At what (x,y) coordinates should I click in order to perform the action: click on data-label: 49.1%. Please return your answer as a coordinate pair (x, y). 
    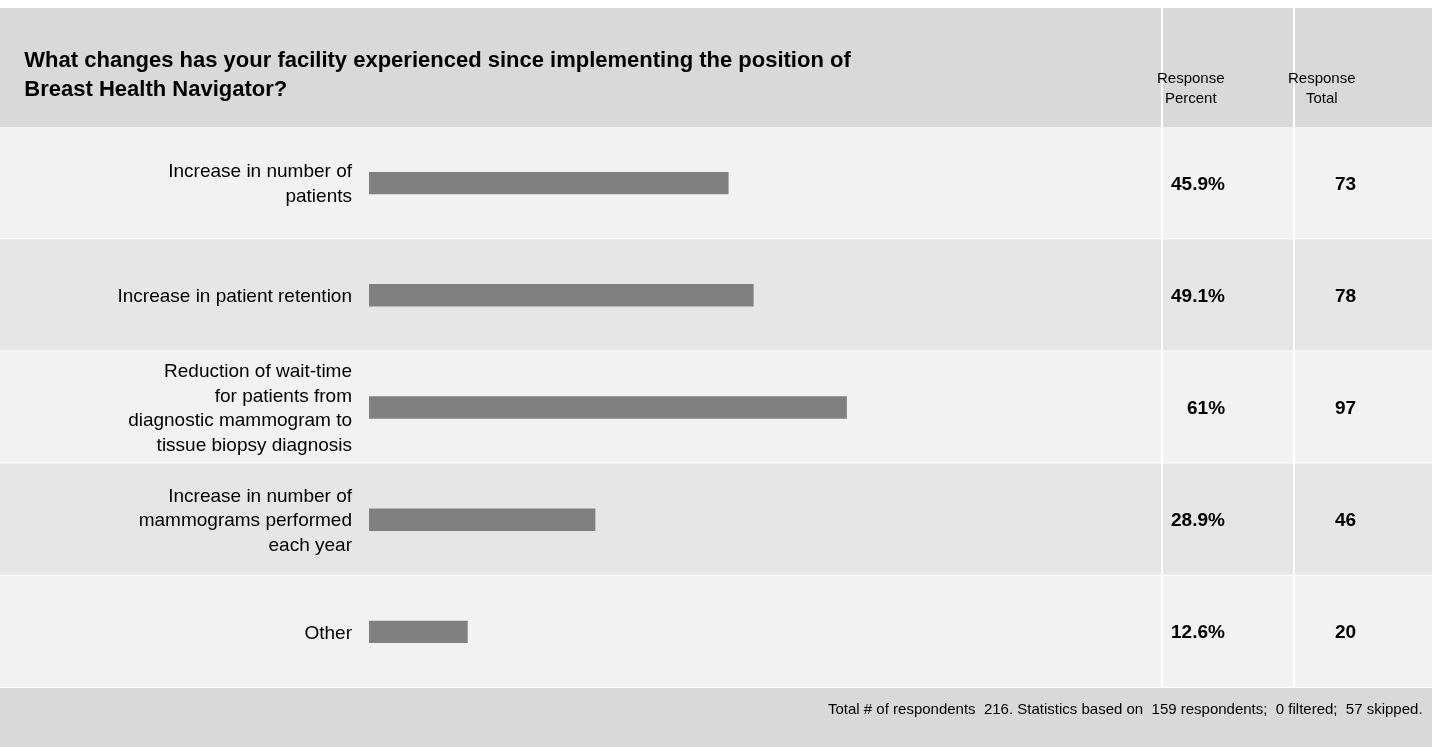
    Looking at the image, I should click on (1198, 295).